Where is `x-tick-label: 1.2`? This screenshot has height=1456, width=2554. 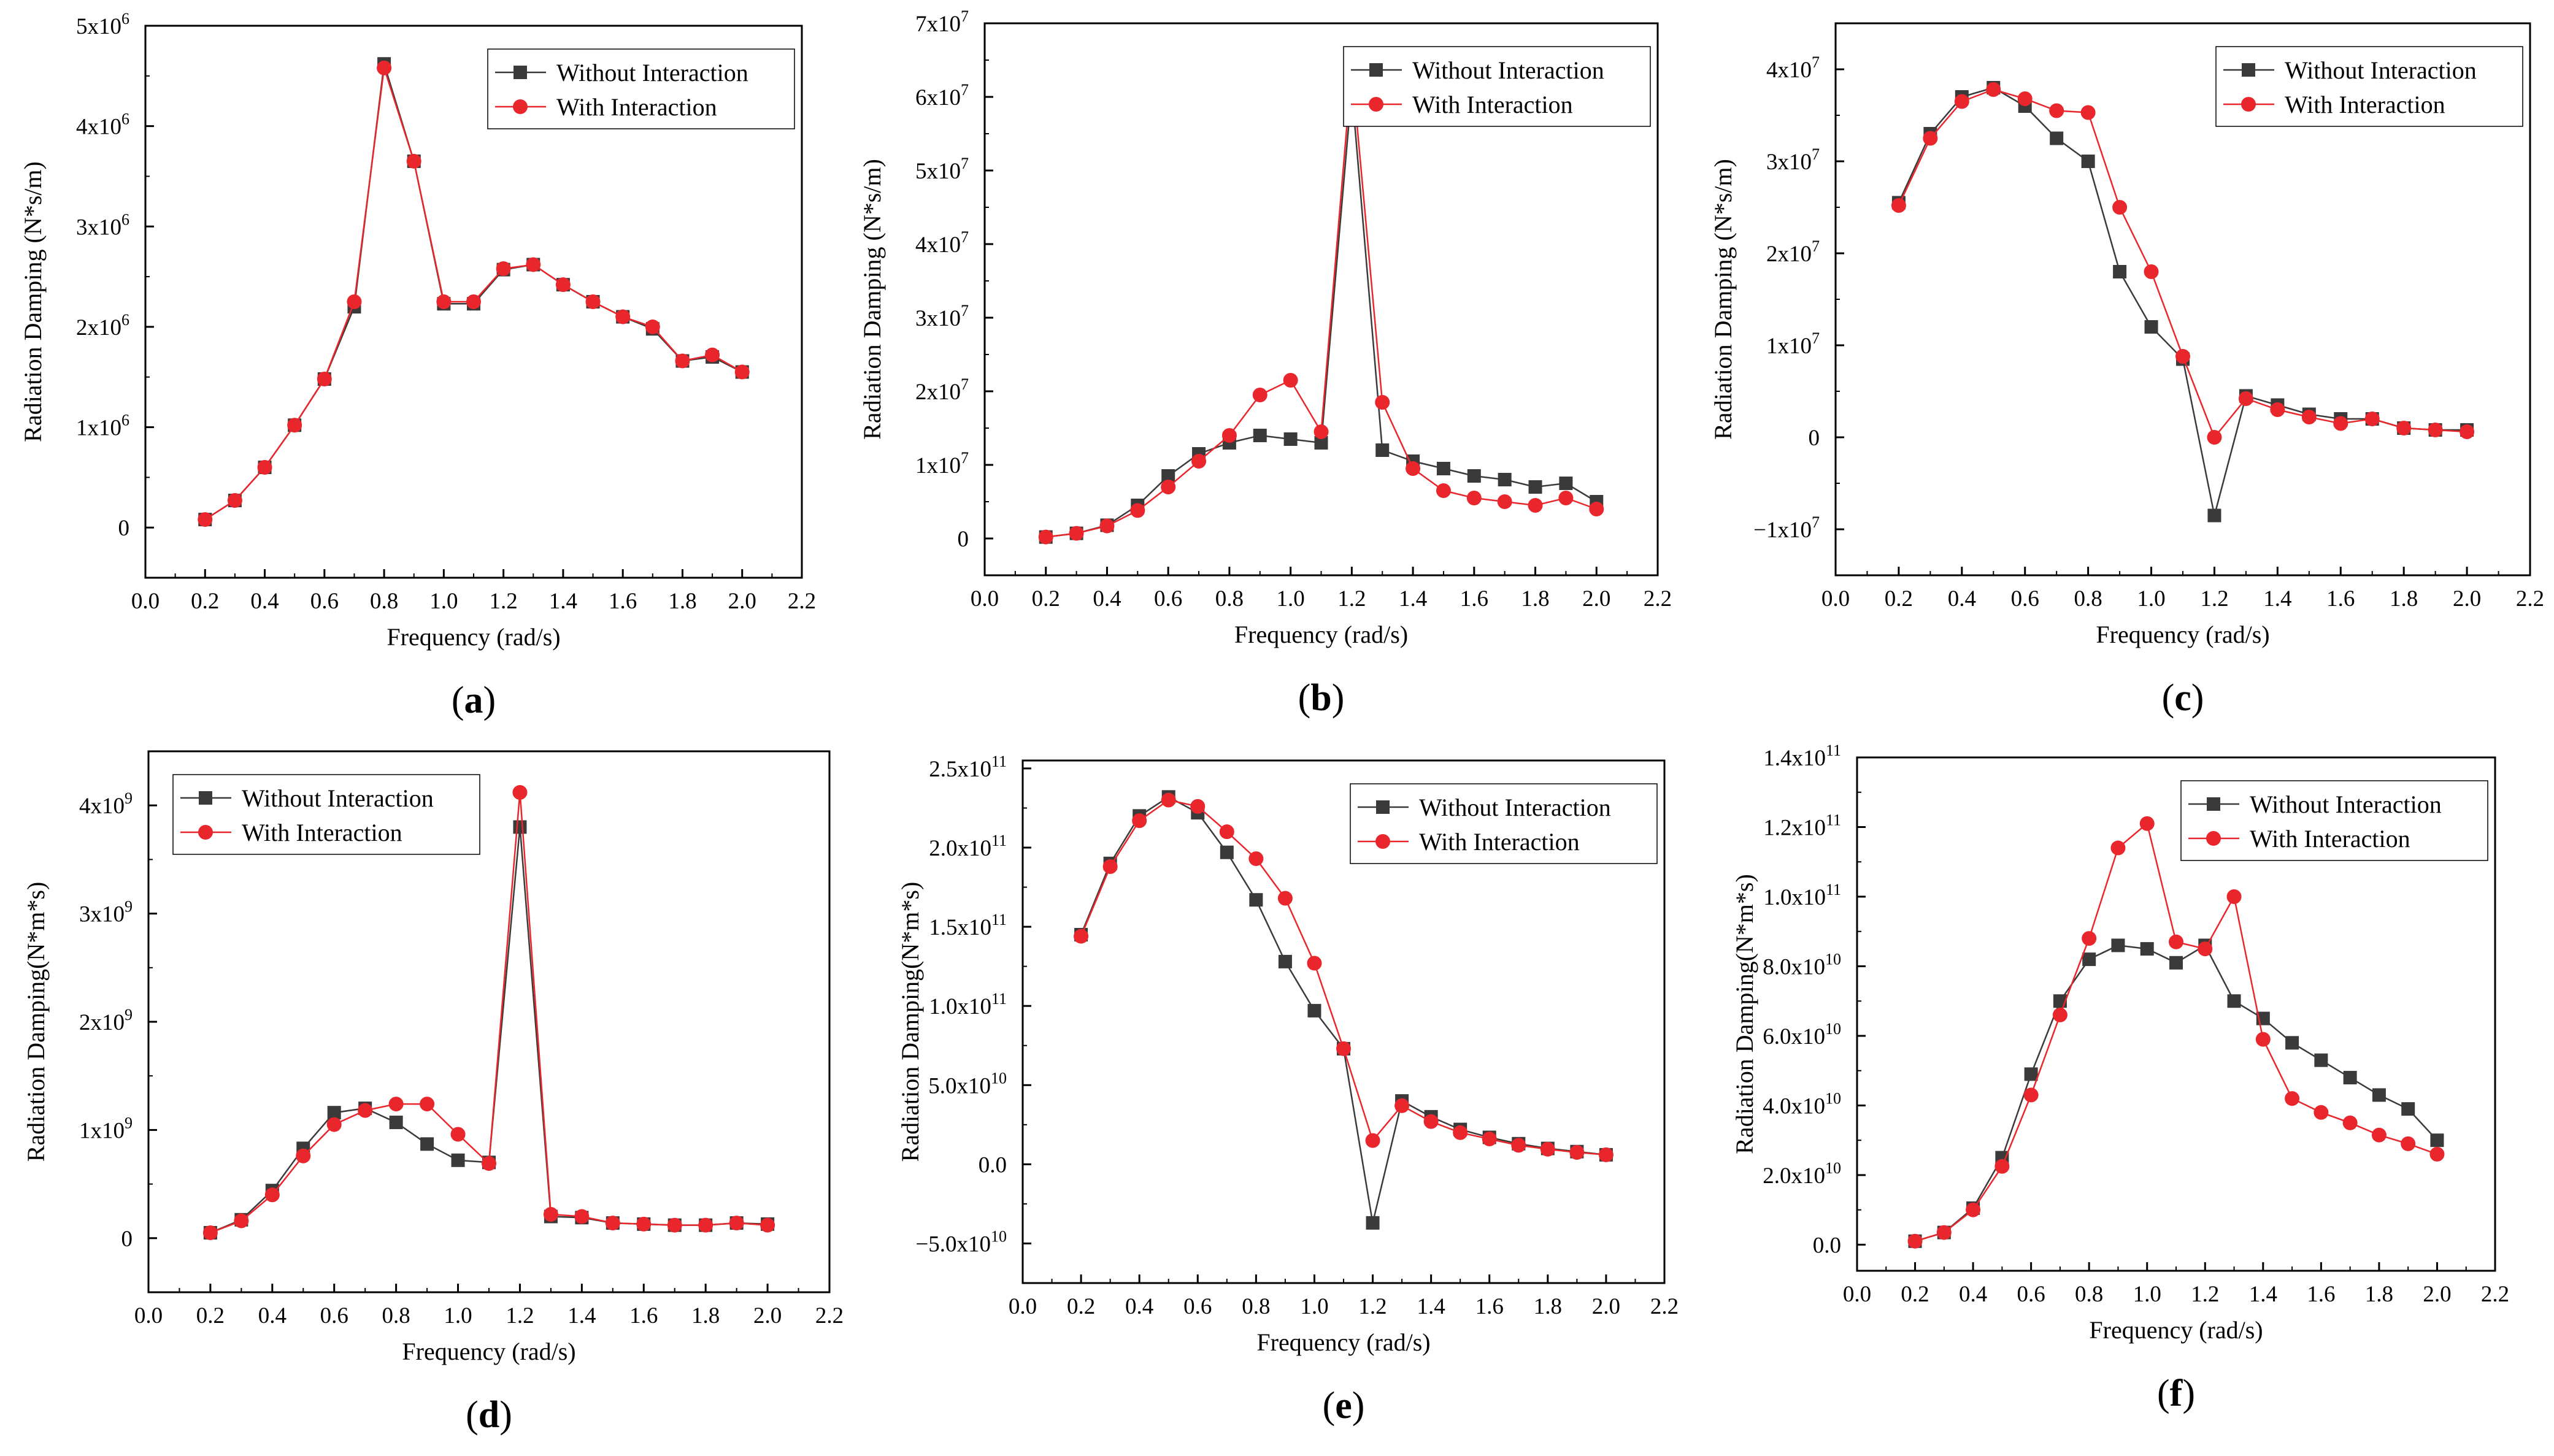
x-tick-label: 1.2 is located at coordinates (2214, 598).